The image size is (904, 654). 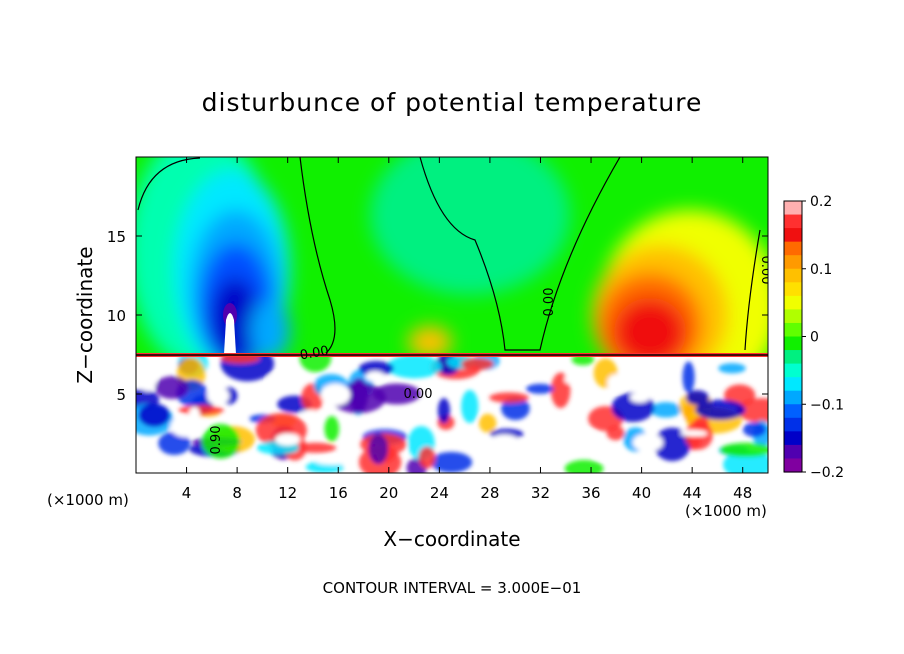 I want to click on x-tick-label: 44, so click(x=692, y=493).